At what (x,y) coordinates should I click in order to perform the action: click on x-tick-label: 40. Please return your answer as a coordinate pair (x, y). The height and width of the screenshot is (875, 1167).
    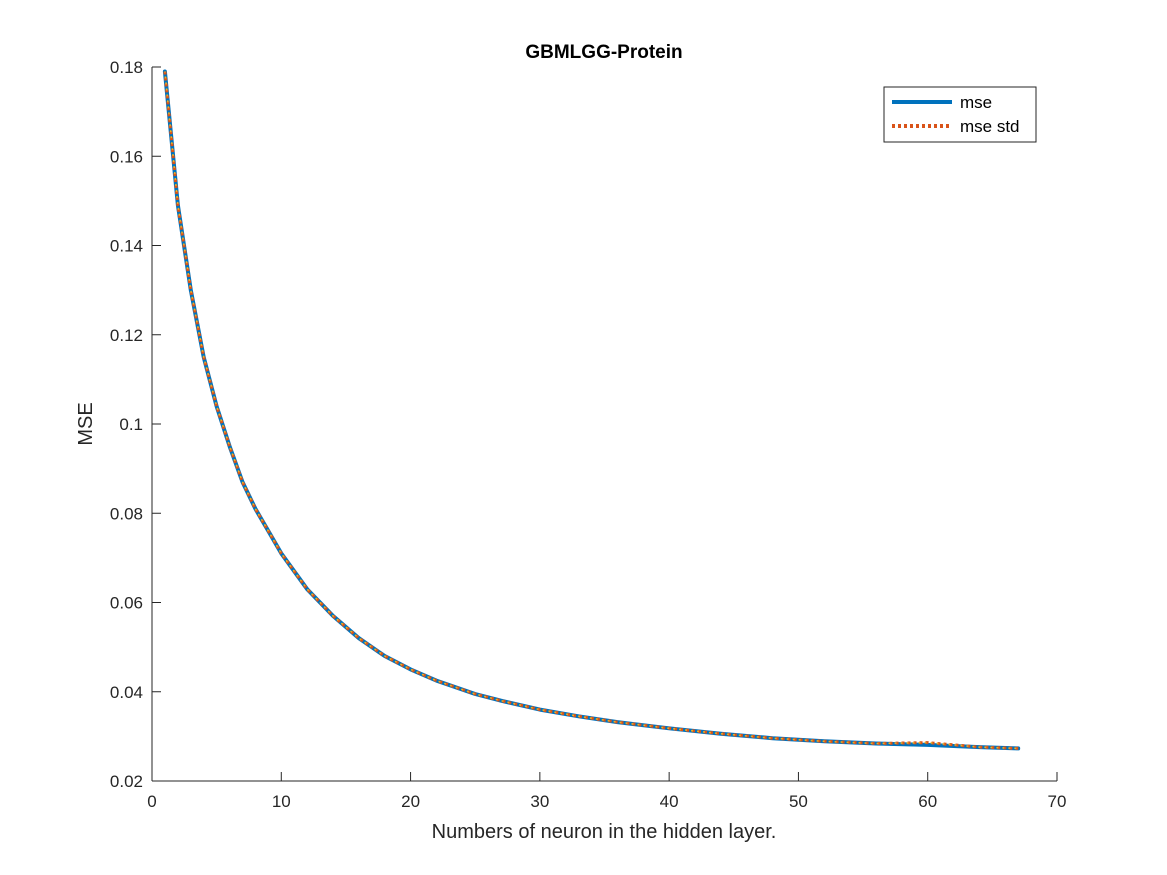
    Looking at the image, I should click on (669, 801).